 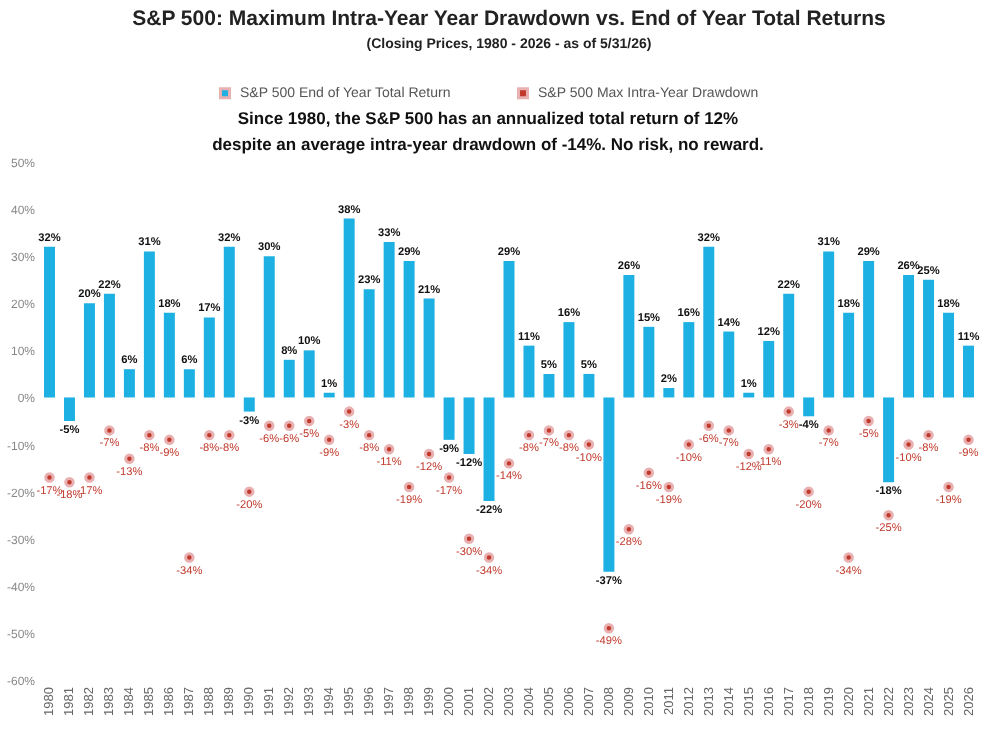 What do you see at coordinates (509, 19) in the screenshot?
I see `chart-title: S&P 500: Maximum Intra-Year Year Drawdown vs. End of Year Total Returns` at bounding box center [509, 19].